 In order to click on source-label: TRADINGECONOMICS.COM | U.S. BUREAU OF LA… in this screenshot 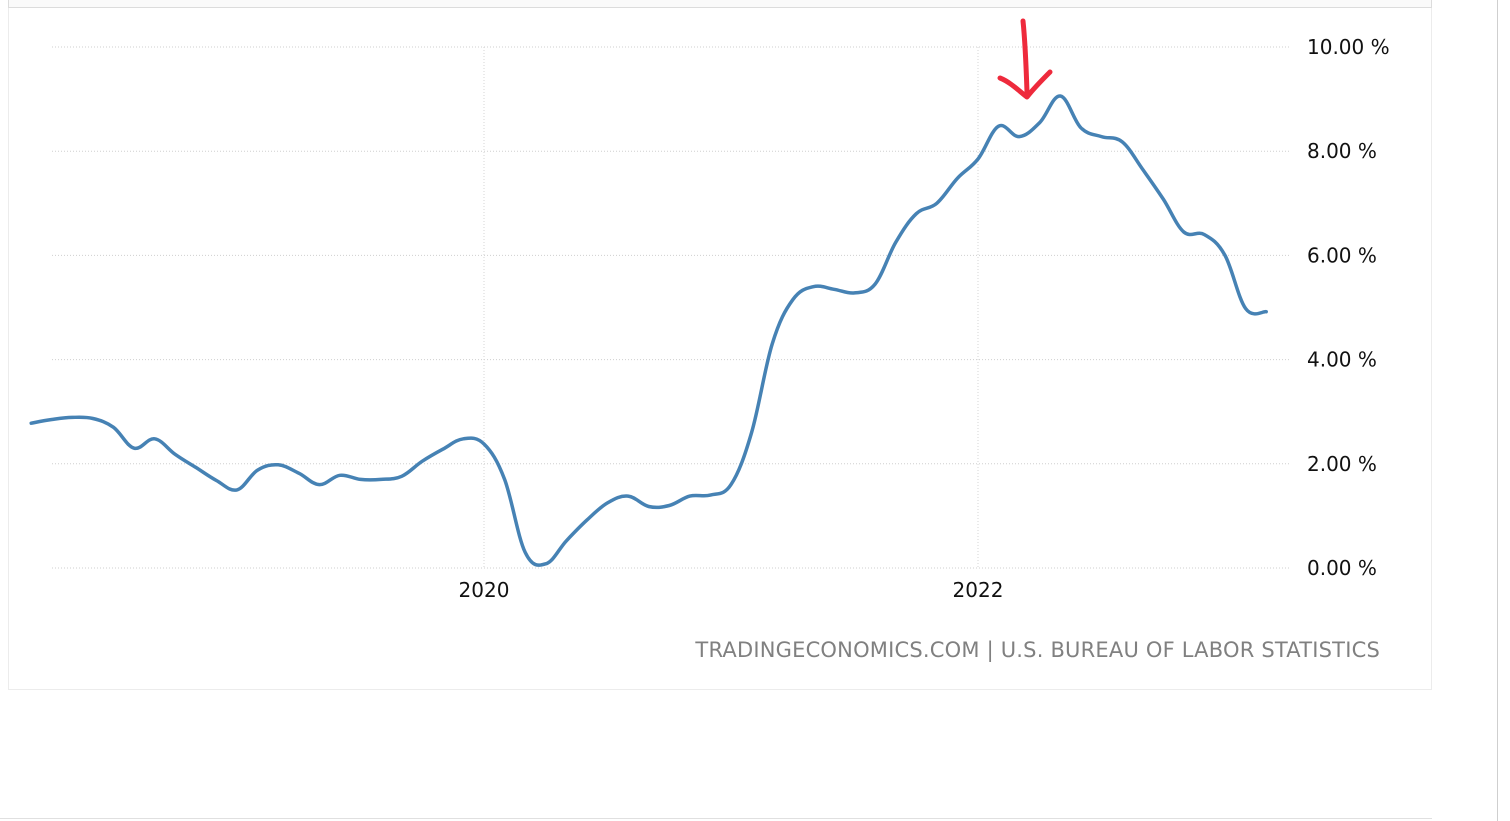, I will do `click(1037, 650)`.